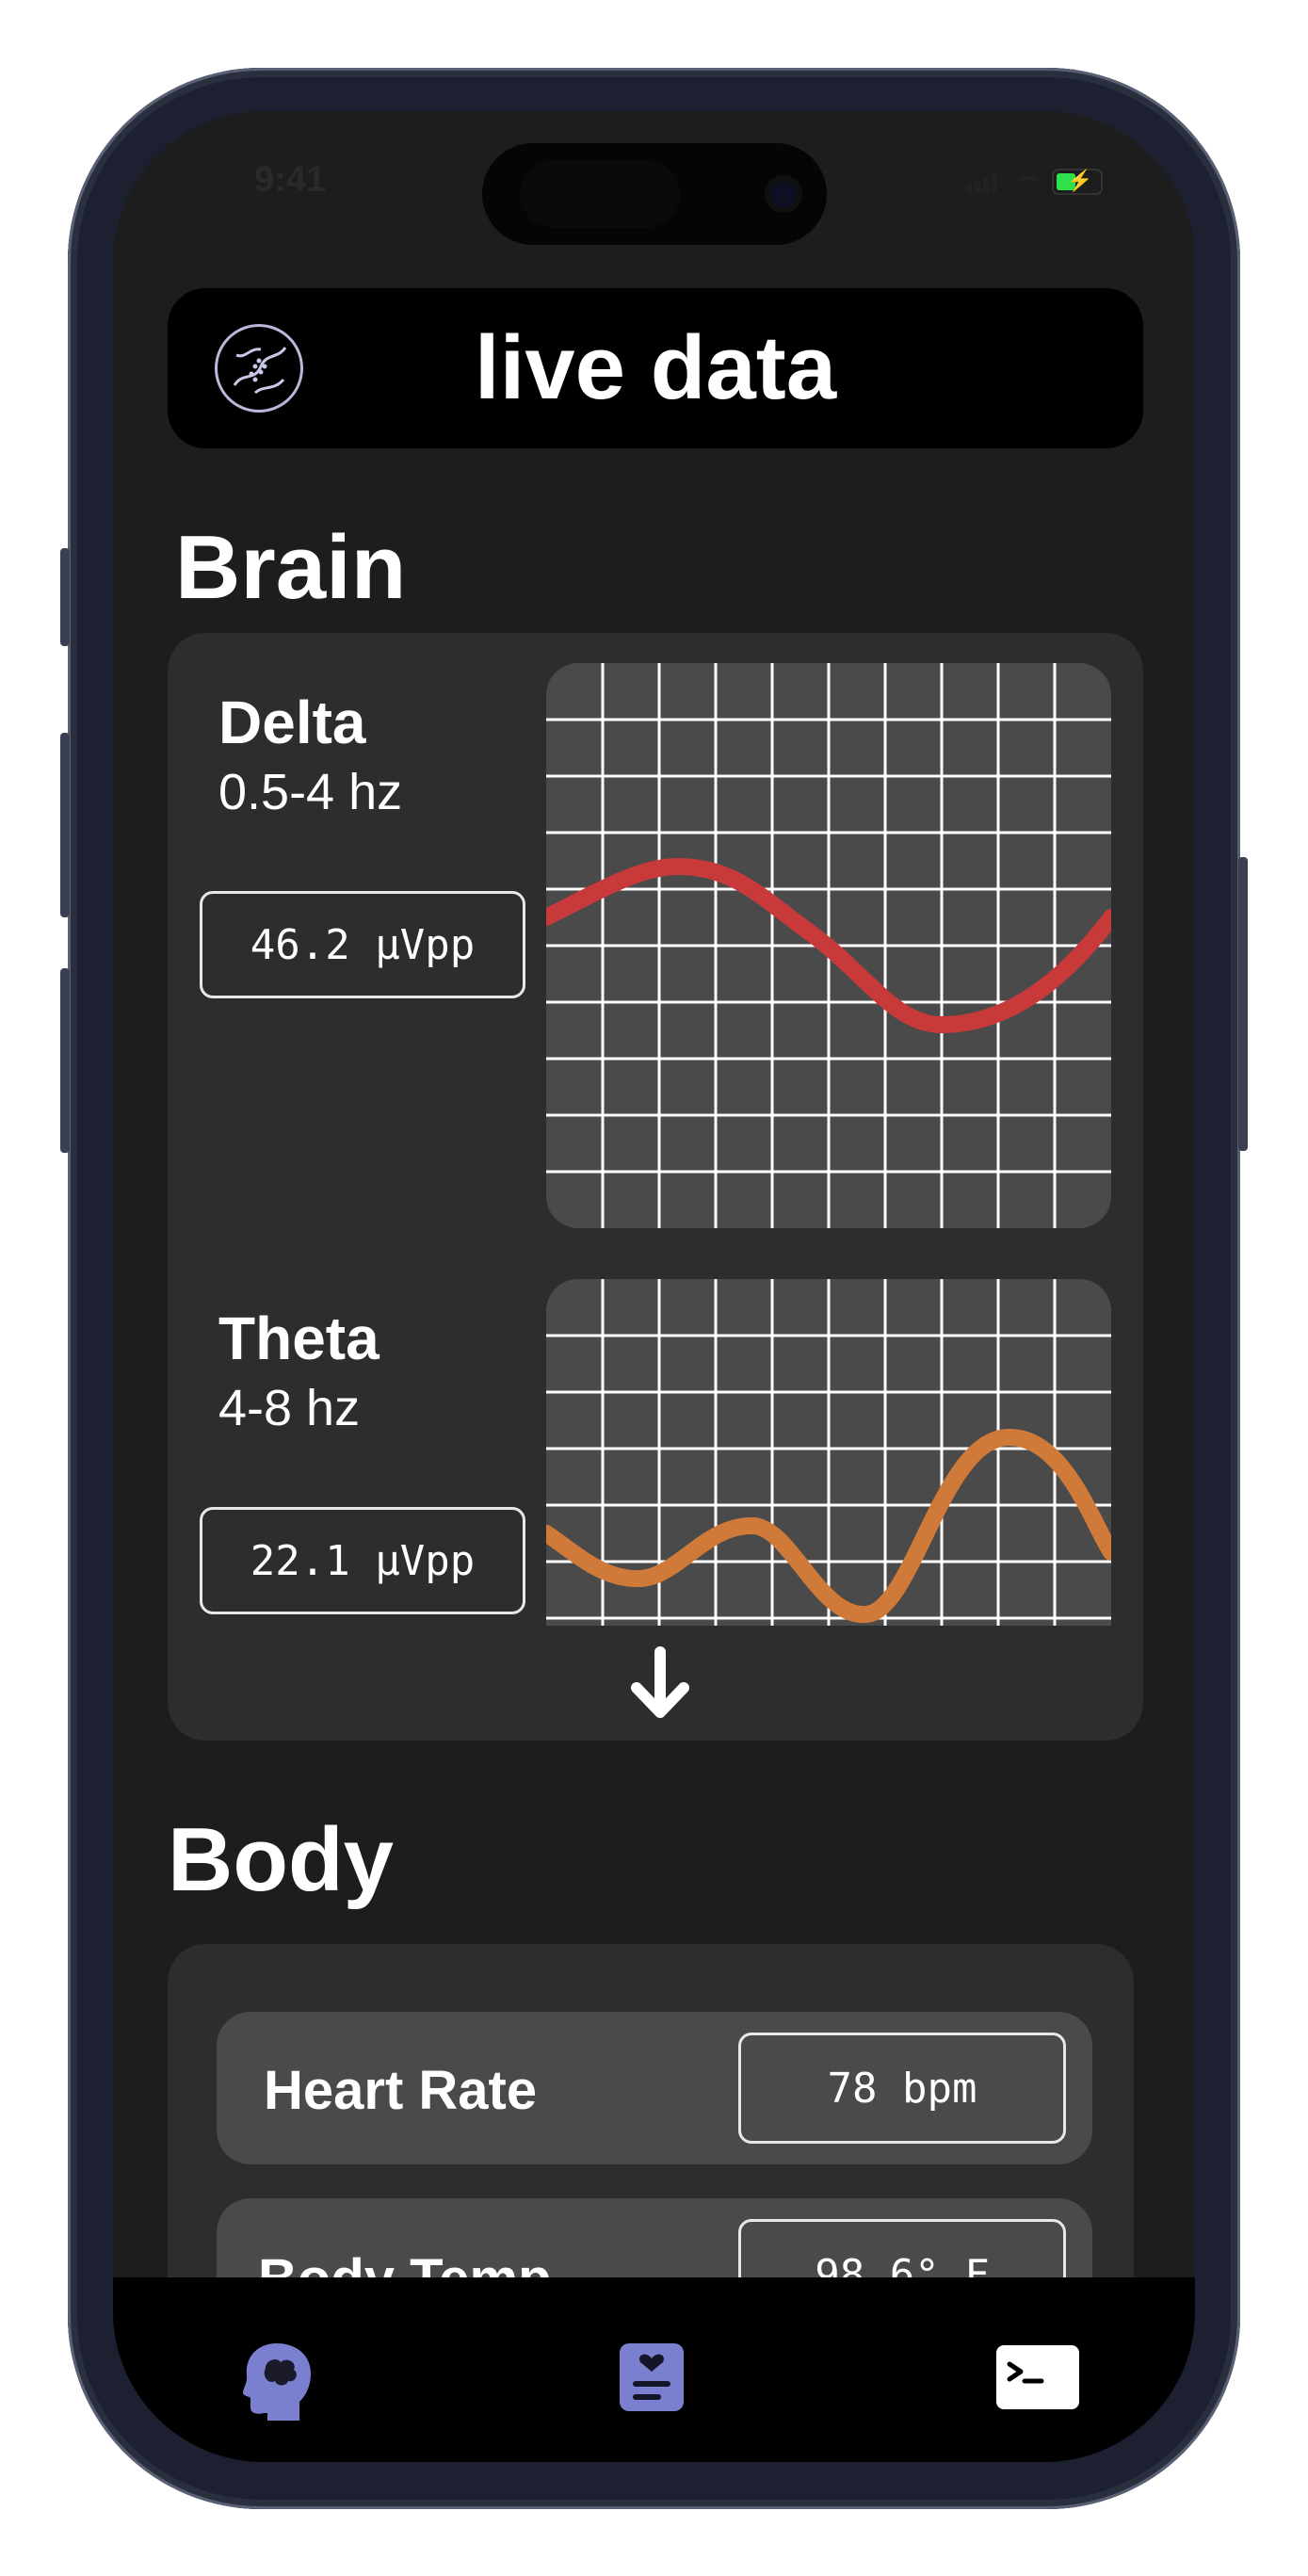  I want to click on delta-plot, so click(828, 945).